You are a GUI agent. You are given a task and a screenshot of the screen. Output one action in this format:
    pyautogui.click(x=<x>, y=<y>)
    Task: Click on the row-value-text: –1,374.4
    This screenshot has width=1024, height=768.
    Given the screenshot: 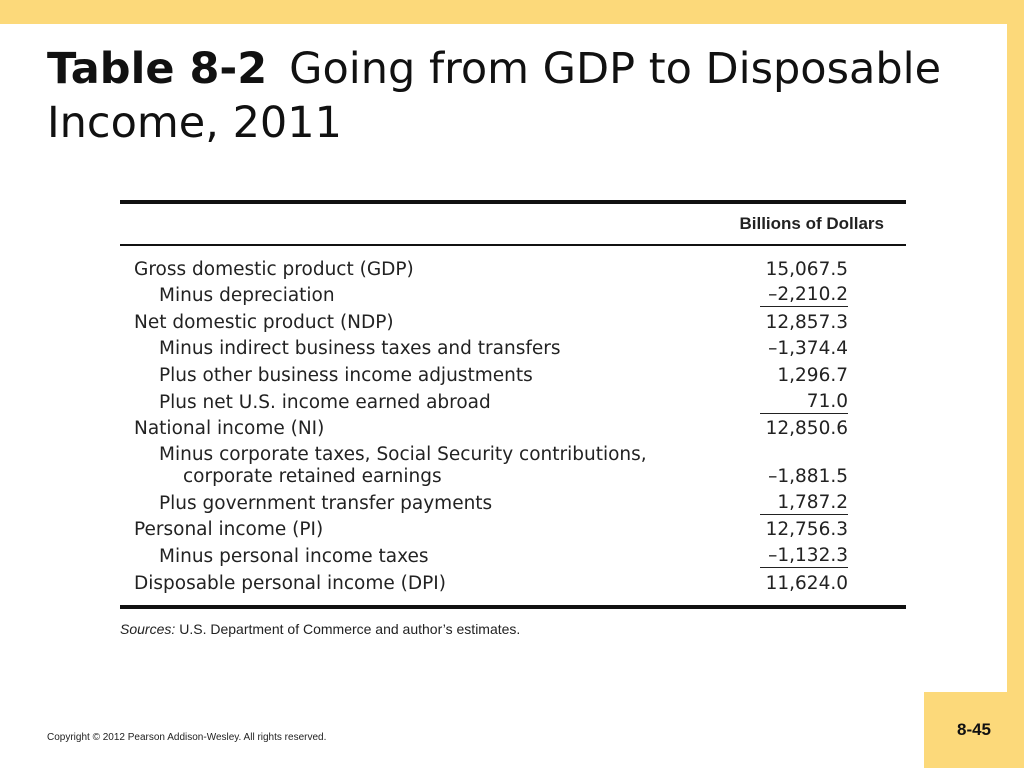 What is the action you would take?
    pyautogui.click(x=808, y=349)
    